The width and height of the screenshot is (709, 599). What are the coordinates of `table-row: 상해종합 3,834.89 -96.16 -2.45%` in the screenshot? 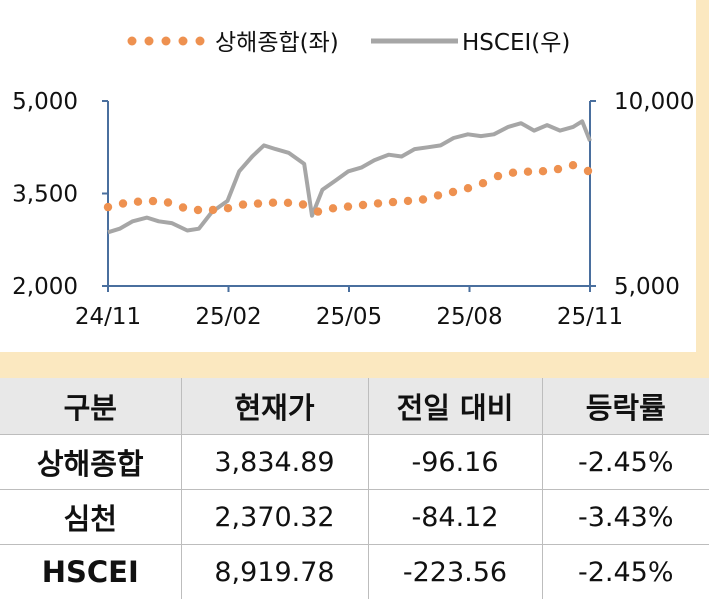 It's located at (354, 462).